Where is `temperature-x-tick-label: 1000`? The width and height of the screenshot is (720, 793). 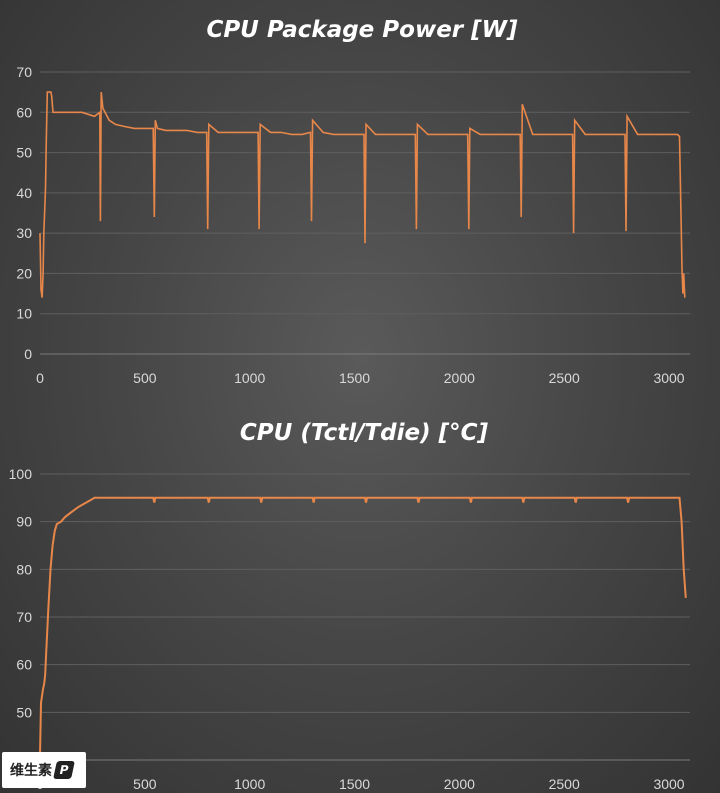 temperature-x-tick-label: 1000 is located at coordinates (249, 784).